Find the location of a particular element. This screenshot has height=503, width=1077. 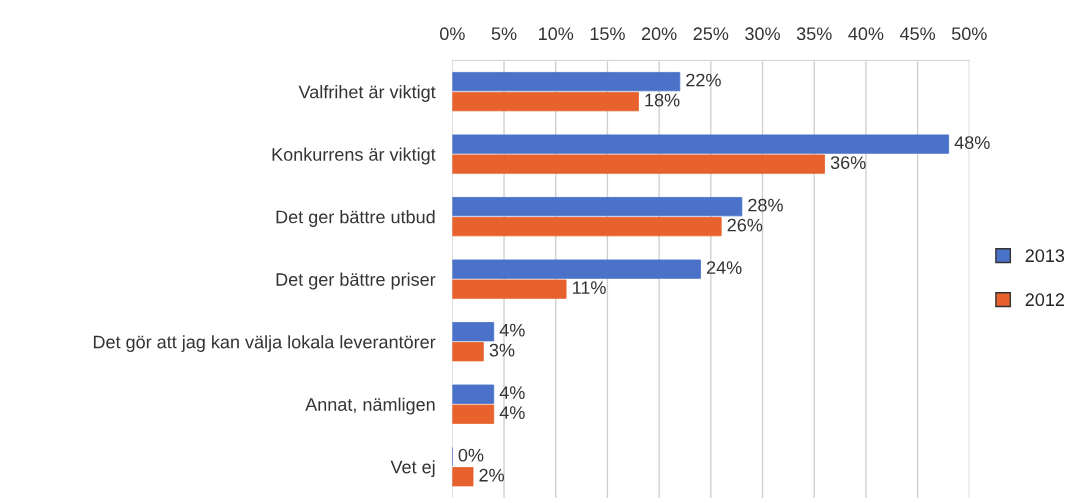

y-tick-label: Annat, nämligen is located at coordinates (370, 406).